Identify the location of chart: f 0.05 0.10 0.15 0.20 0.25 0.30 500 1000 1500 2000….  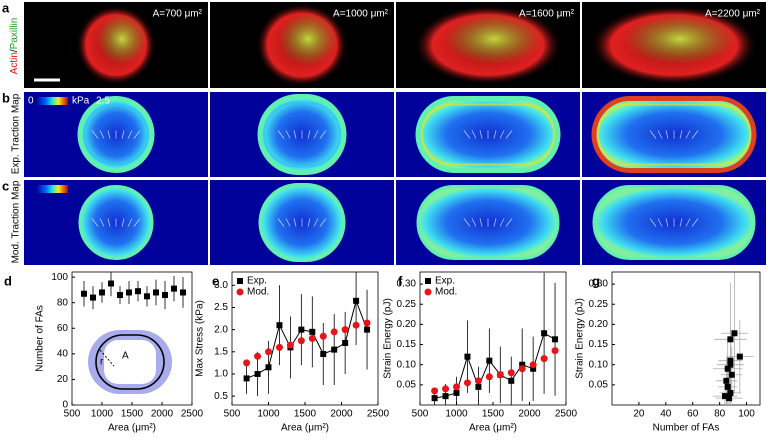
(480, 352).